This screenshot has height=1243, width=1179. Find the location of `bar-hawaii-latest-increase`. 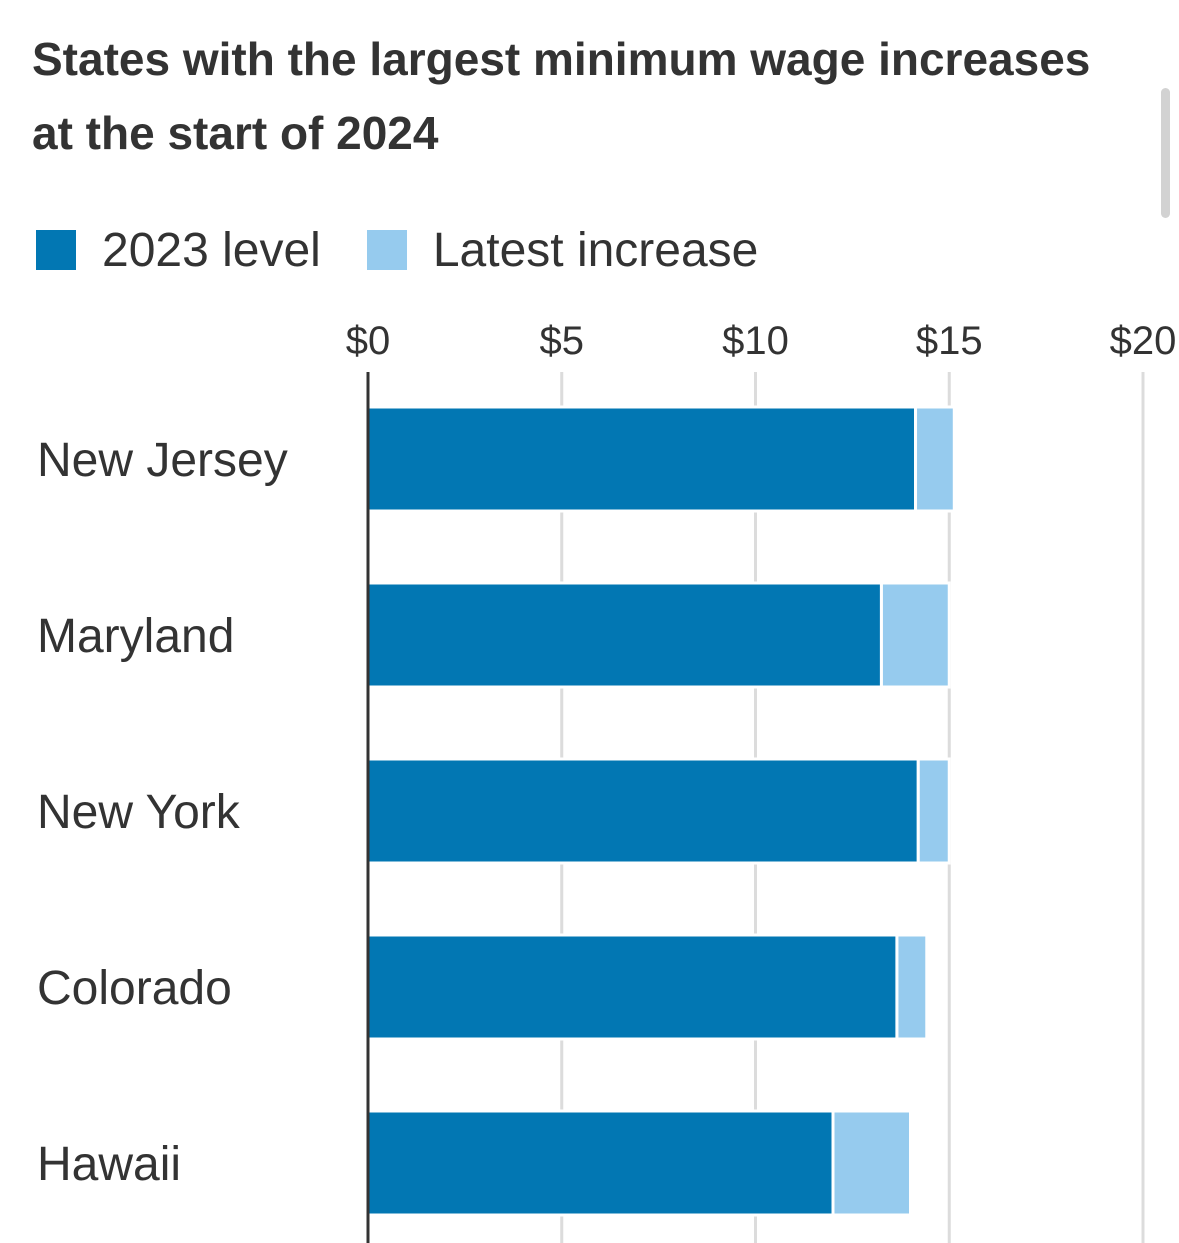

bar-hawaii-latest-increase is located at coordinates (871, 1163).